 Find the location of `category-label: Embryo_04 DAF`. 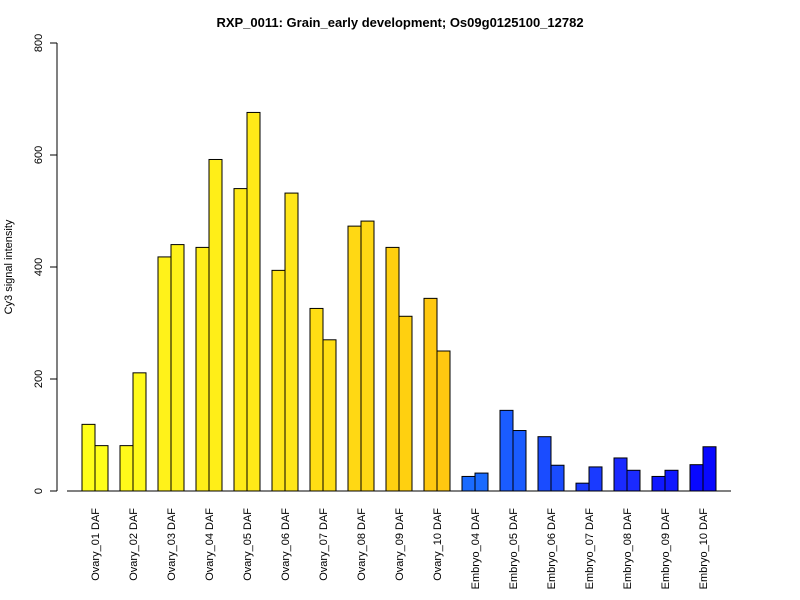

category-label: Embryo_04 DAF is located at coordinates (476, 549).